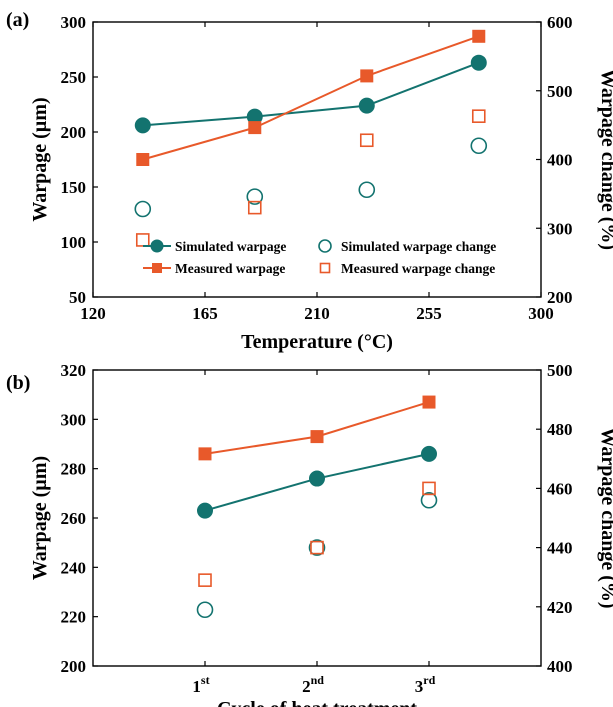 The height and width of the screenshot is (707, 613). Describe the element at coordinates (317, 342) in the screenshot. I see `x-axis-title: Temperature (°C)` at that location.